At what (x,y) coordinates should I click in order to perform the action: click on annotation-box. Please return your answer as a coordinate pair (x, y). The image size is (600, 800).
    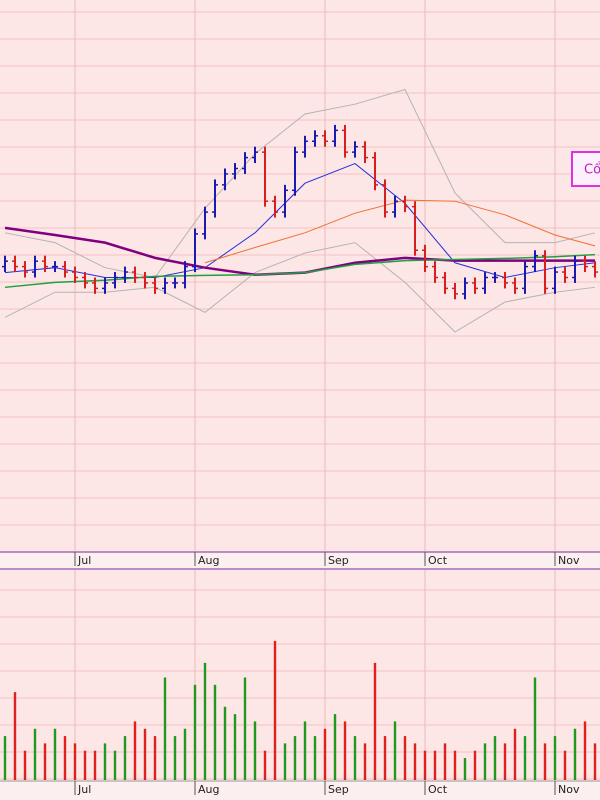
    Looking at the image, I should click on (585, 169).